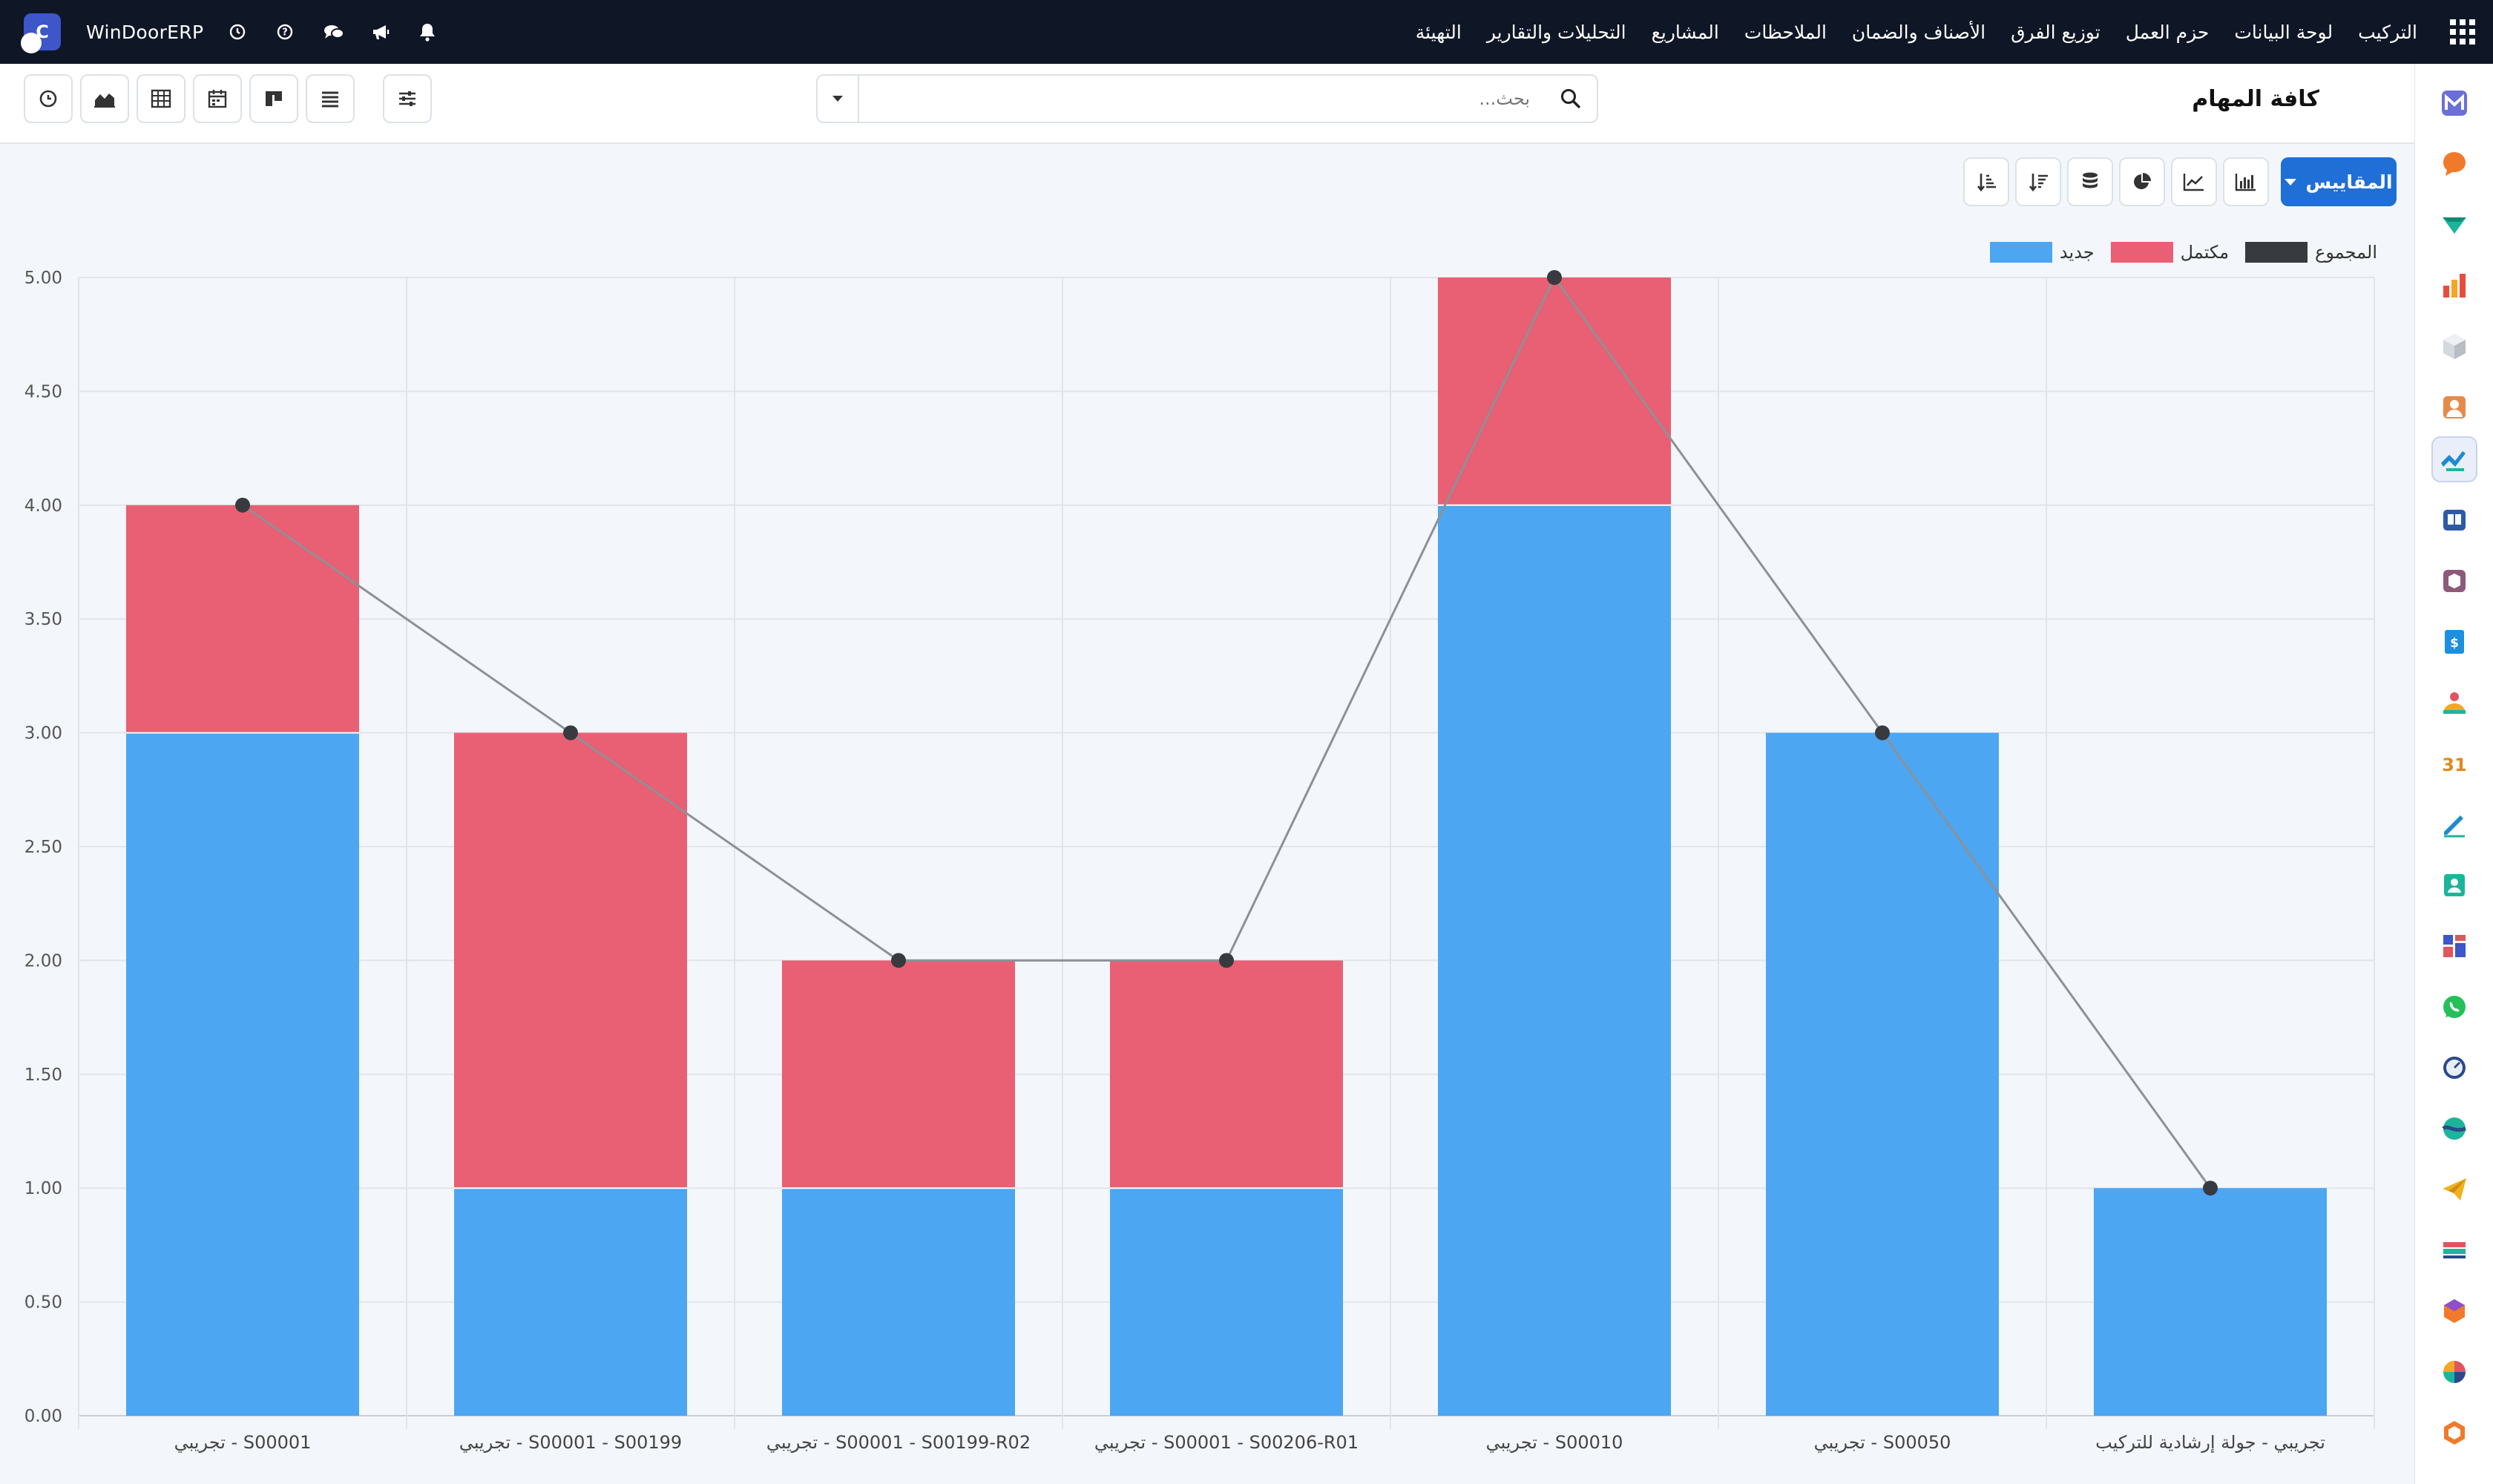  Describe the element at coordinates (2056, 32) in the screenshot. I see `menu-item-team-distribution: توزيع الفرق` at that location.